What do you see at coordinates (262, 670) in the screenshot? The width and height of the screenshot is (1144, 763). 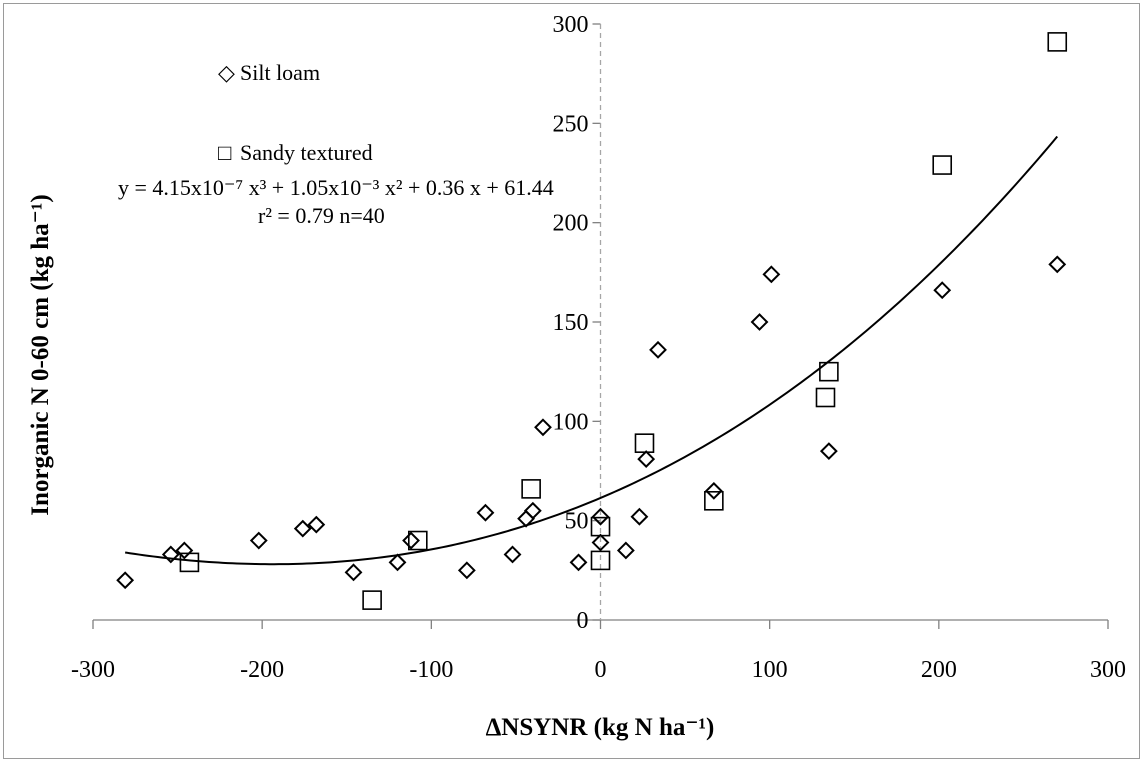 I see `x-tick-label: -200` at bounding box center [262, 670].